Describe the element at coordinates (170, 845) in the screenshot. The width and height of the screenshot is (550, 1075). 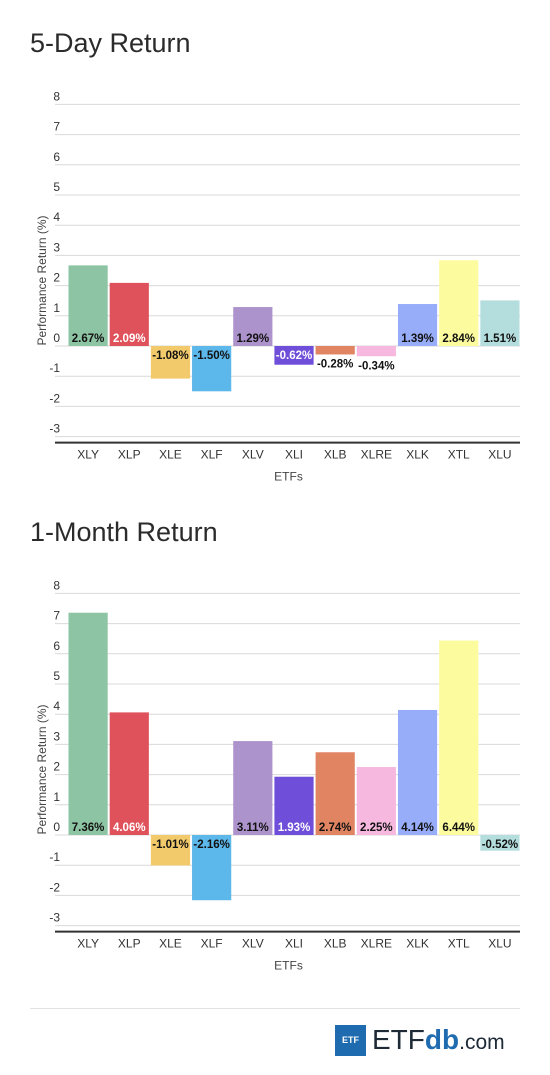
I see `data-label-xle: -1.01%` at that location.